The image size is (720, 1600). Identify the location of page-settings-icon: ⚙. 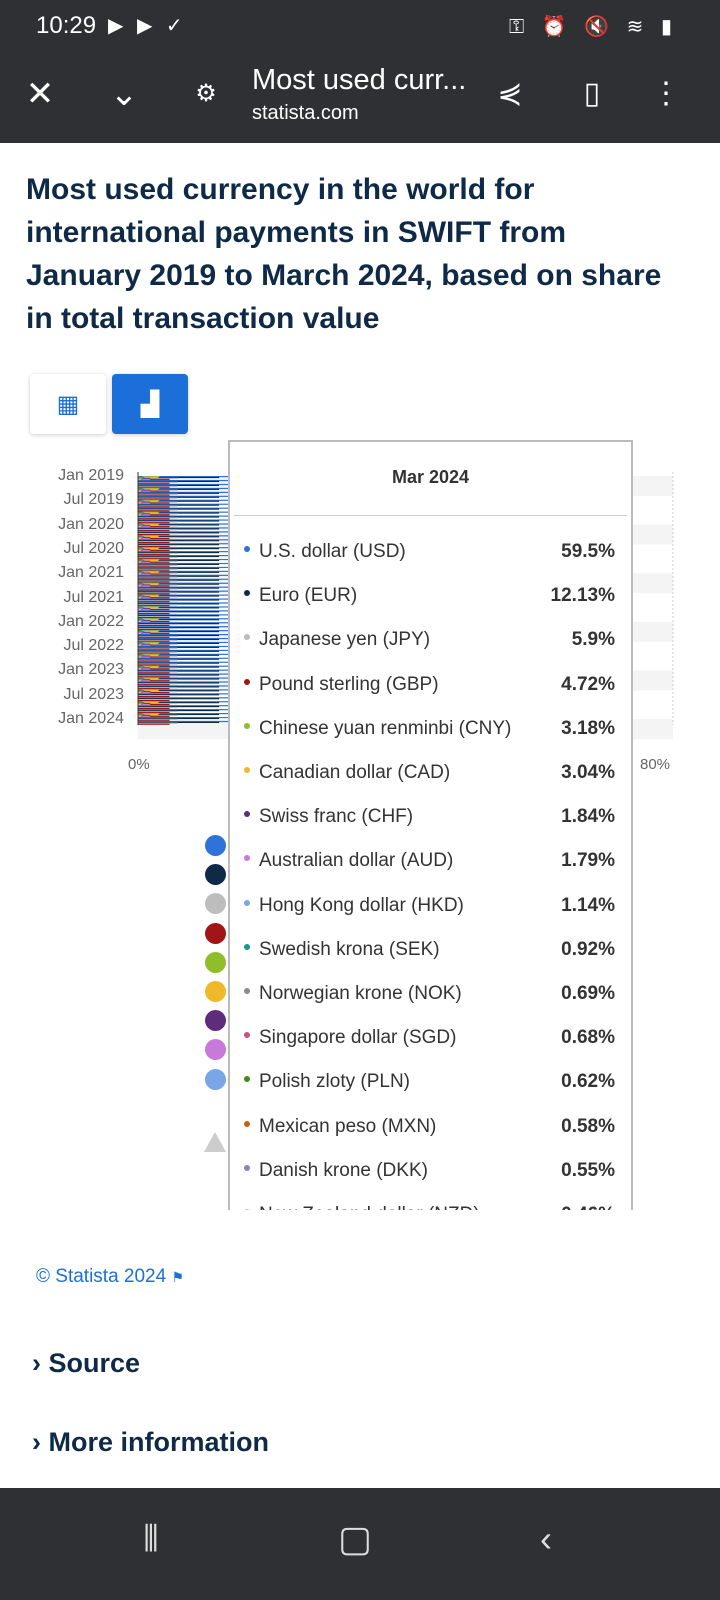
(206, 93).